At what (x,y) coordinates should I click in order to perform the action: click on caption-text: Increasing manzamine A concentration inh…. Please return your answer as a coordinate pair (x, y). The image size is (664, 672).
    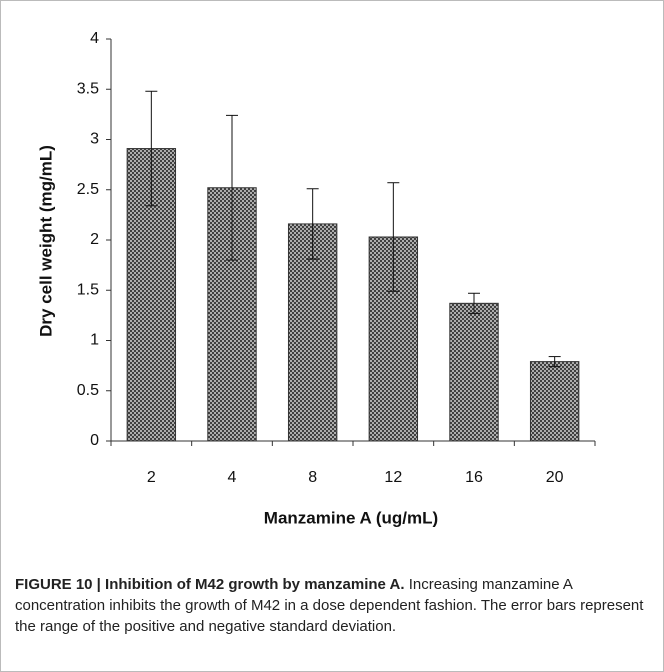
    Looking at the image, I should click on (329, 605).